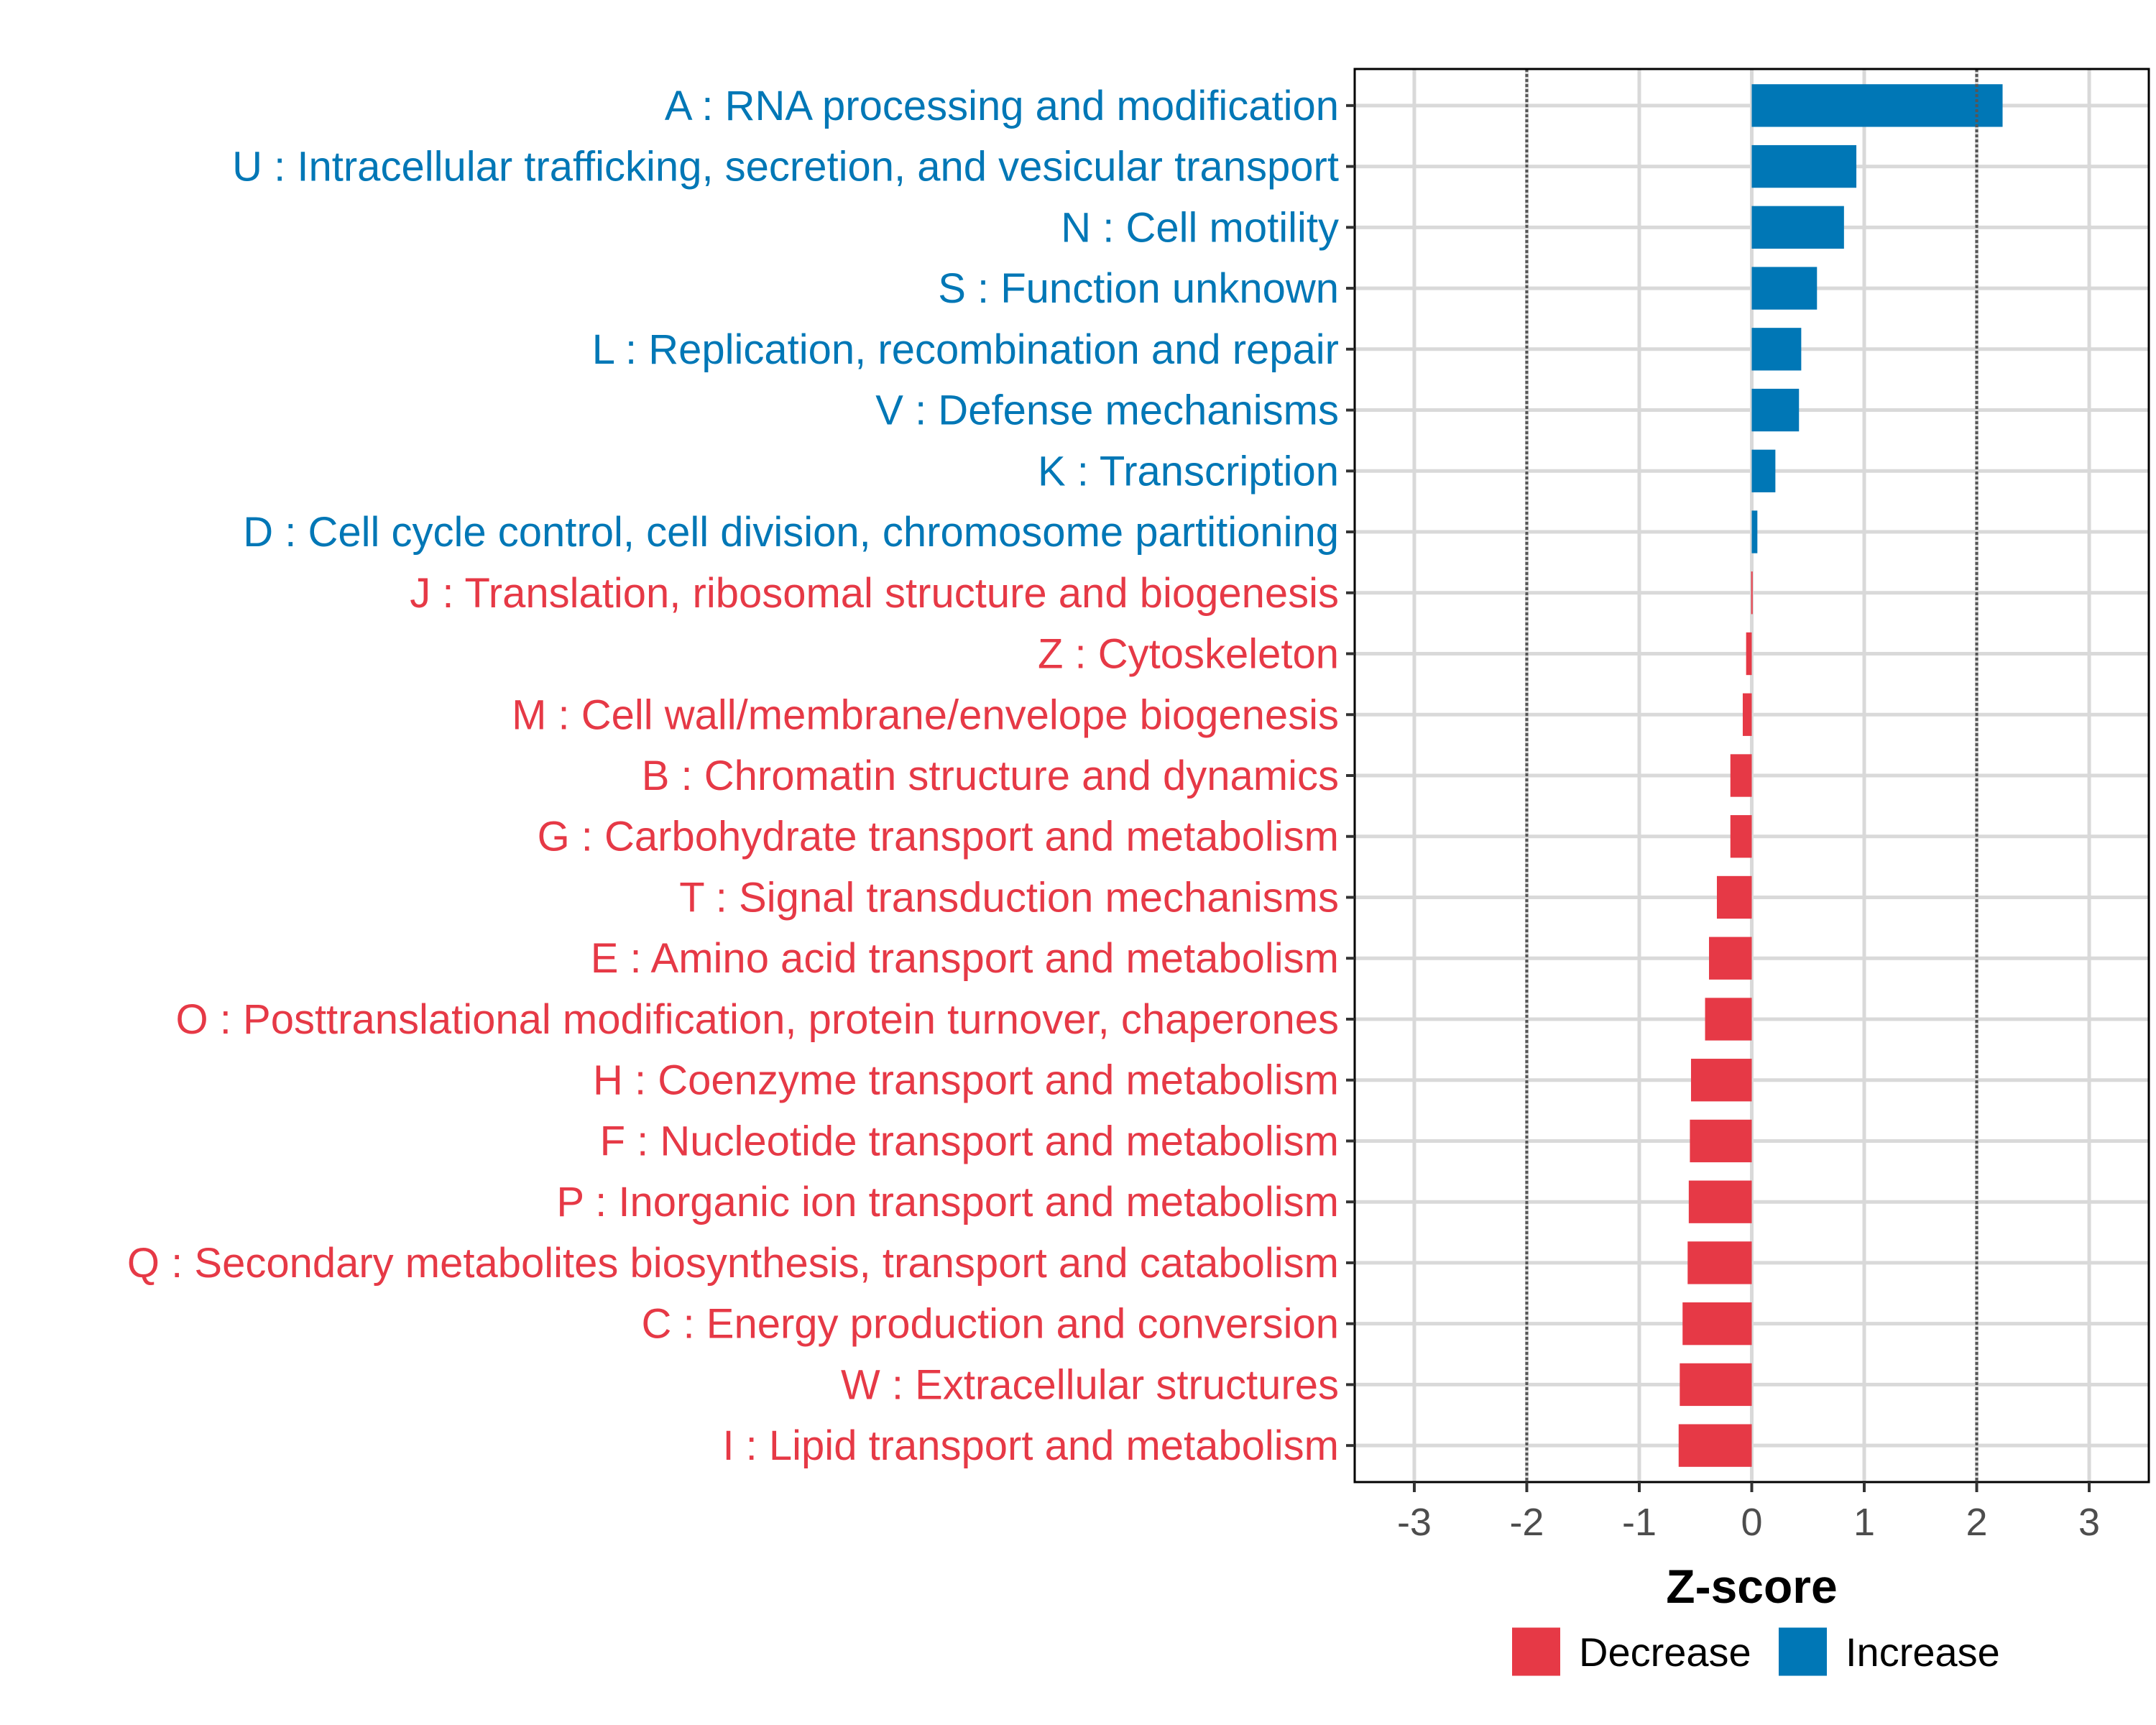 This screenshot has width=2156, height=1725. I want to click on x-tick-label: 3, so click(2089, 1522).